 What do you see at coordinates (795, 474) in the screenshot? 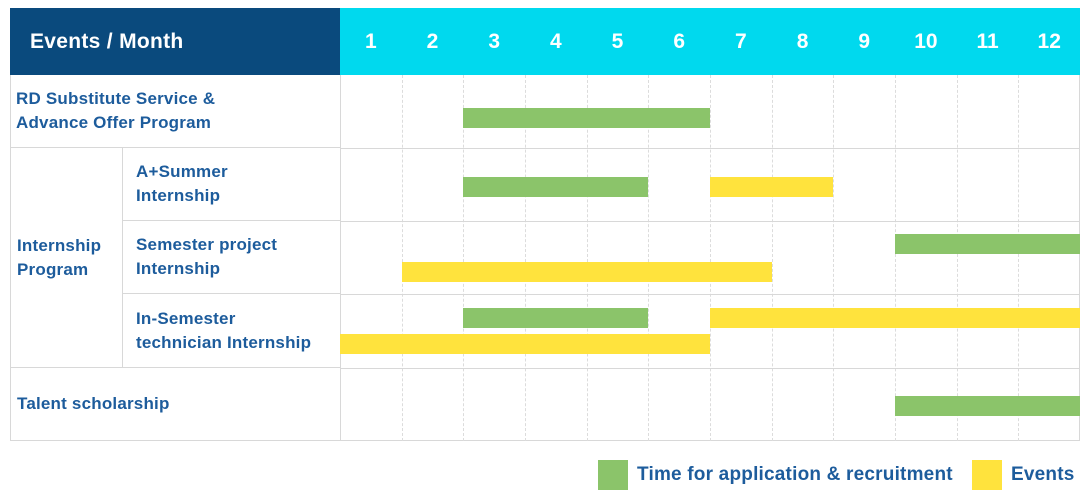
I see `legend-label: Time for application & recruitment` at bounding box center [795, 474].